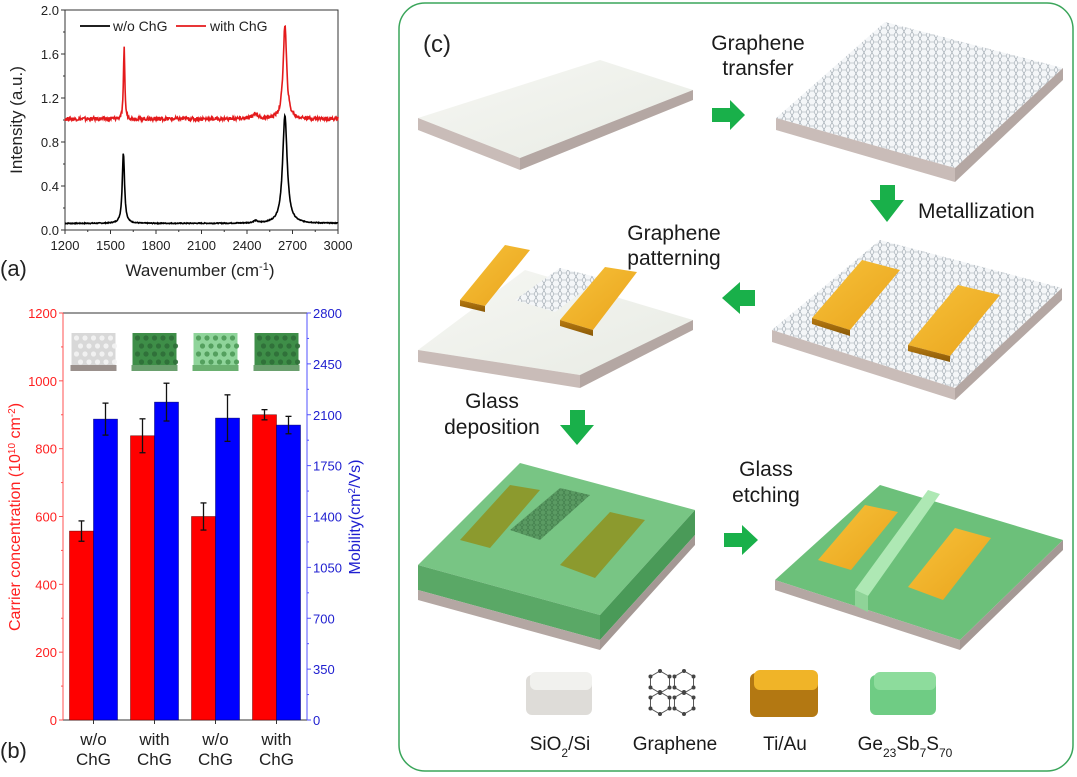 This screenshot has width=1077, height=777. What do you see at coordinates (560, 747) in the screenshot?
I see `legend-label-sio2-si: SiO2/Si` at bounding box center [560, 747].